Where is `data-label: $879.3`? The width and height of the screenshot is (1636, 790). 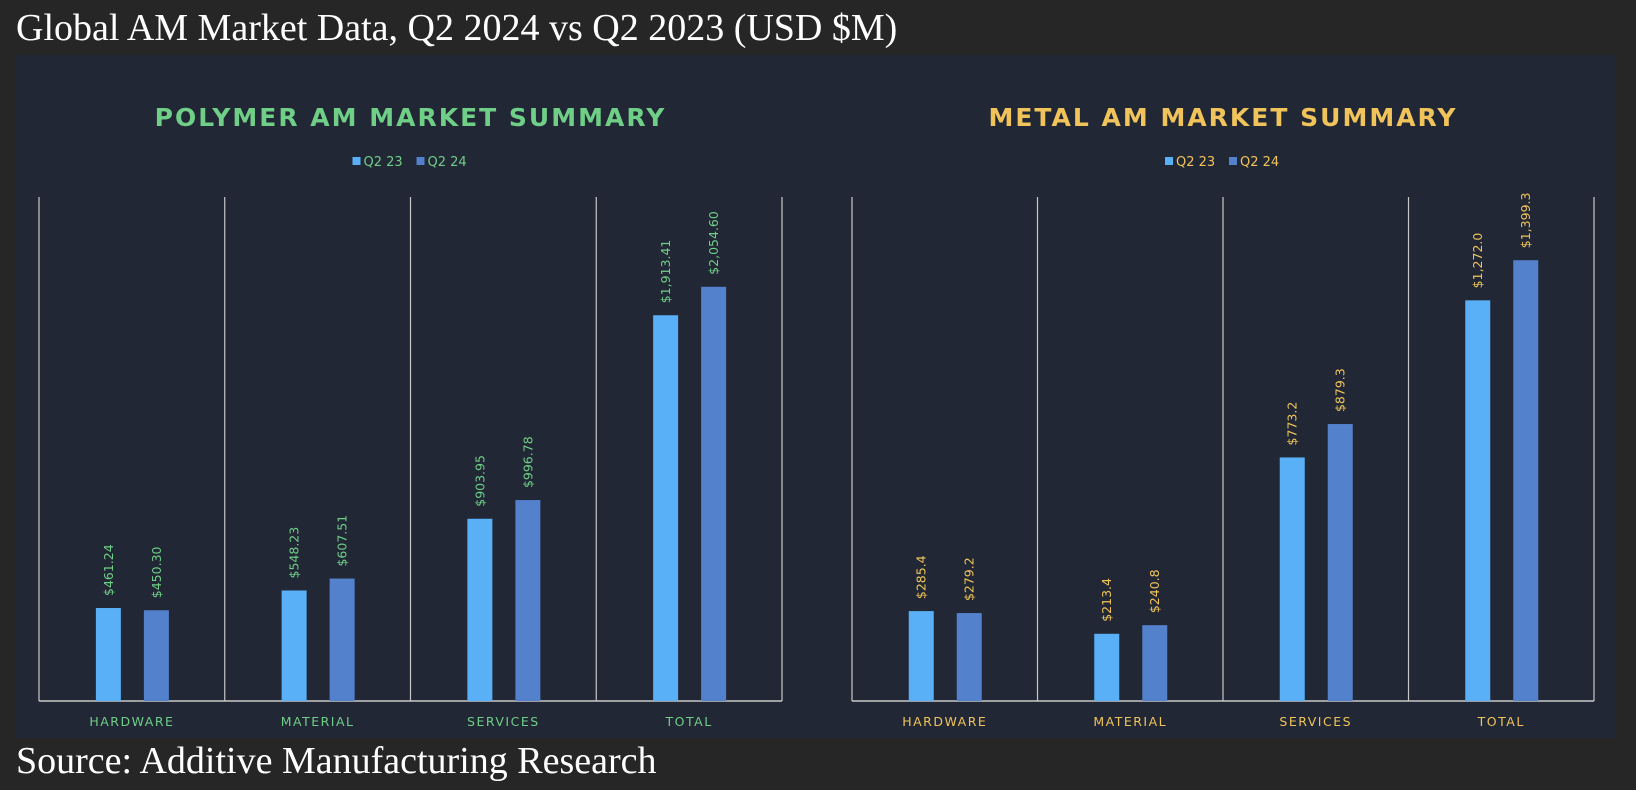
data-label: $879.3 is located at coordinates (1340, 390).